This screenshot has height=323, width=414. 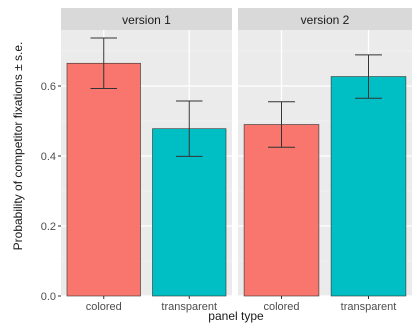 What do you see at coordinates (48, 297) in the screenshot?
I see `y-tick-label: 0.0` at bounding box center [48, 297].